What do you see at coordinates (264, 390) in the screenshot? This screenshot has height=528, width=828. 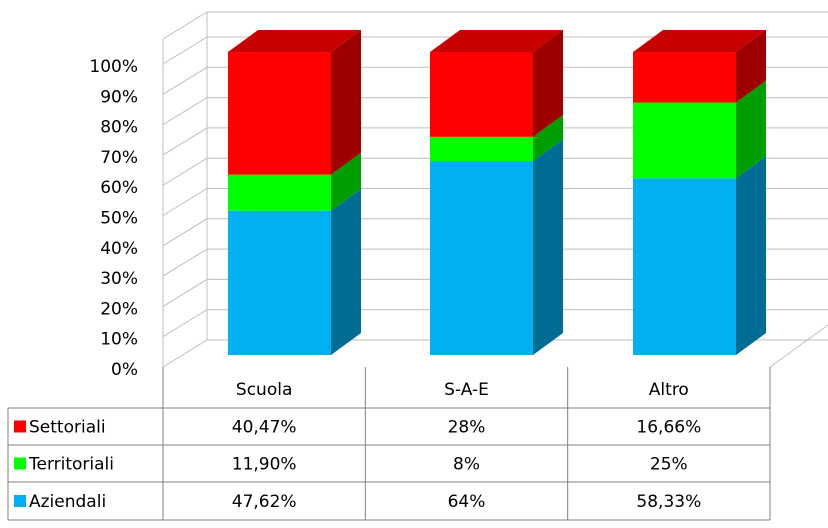 I see `category-label: Scuola` at bounding box center [264, 390].